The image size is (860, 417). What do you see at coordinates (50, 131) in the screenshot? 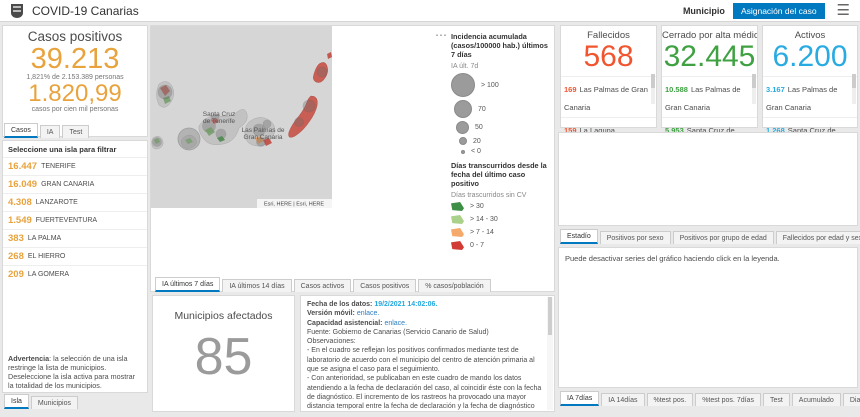
I see `tab-ia: IA` at bounding box center [50, 131].